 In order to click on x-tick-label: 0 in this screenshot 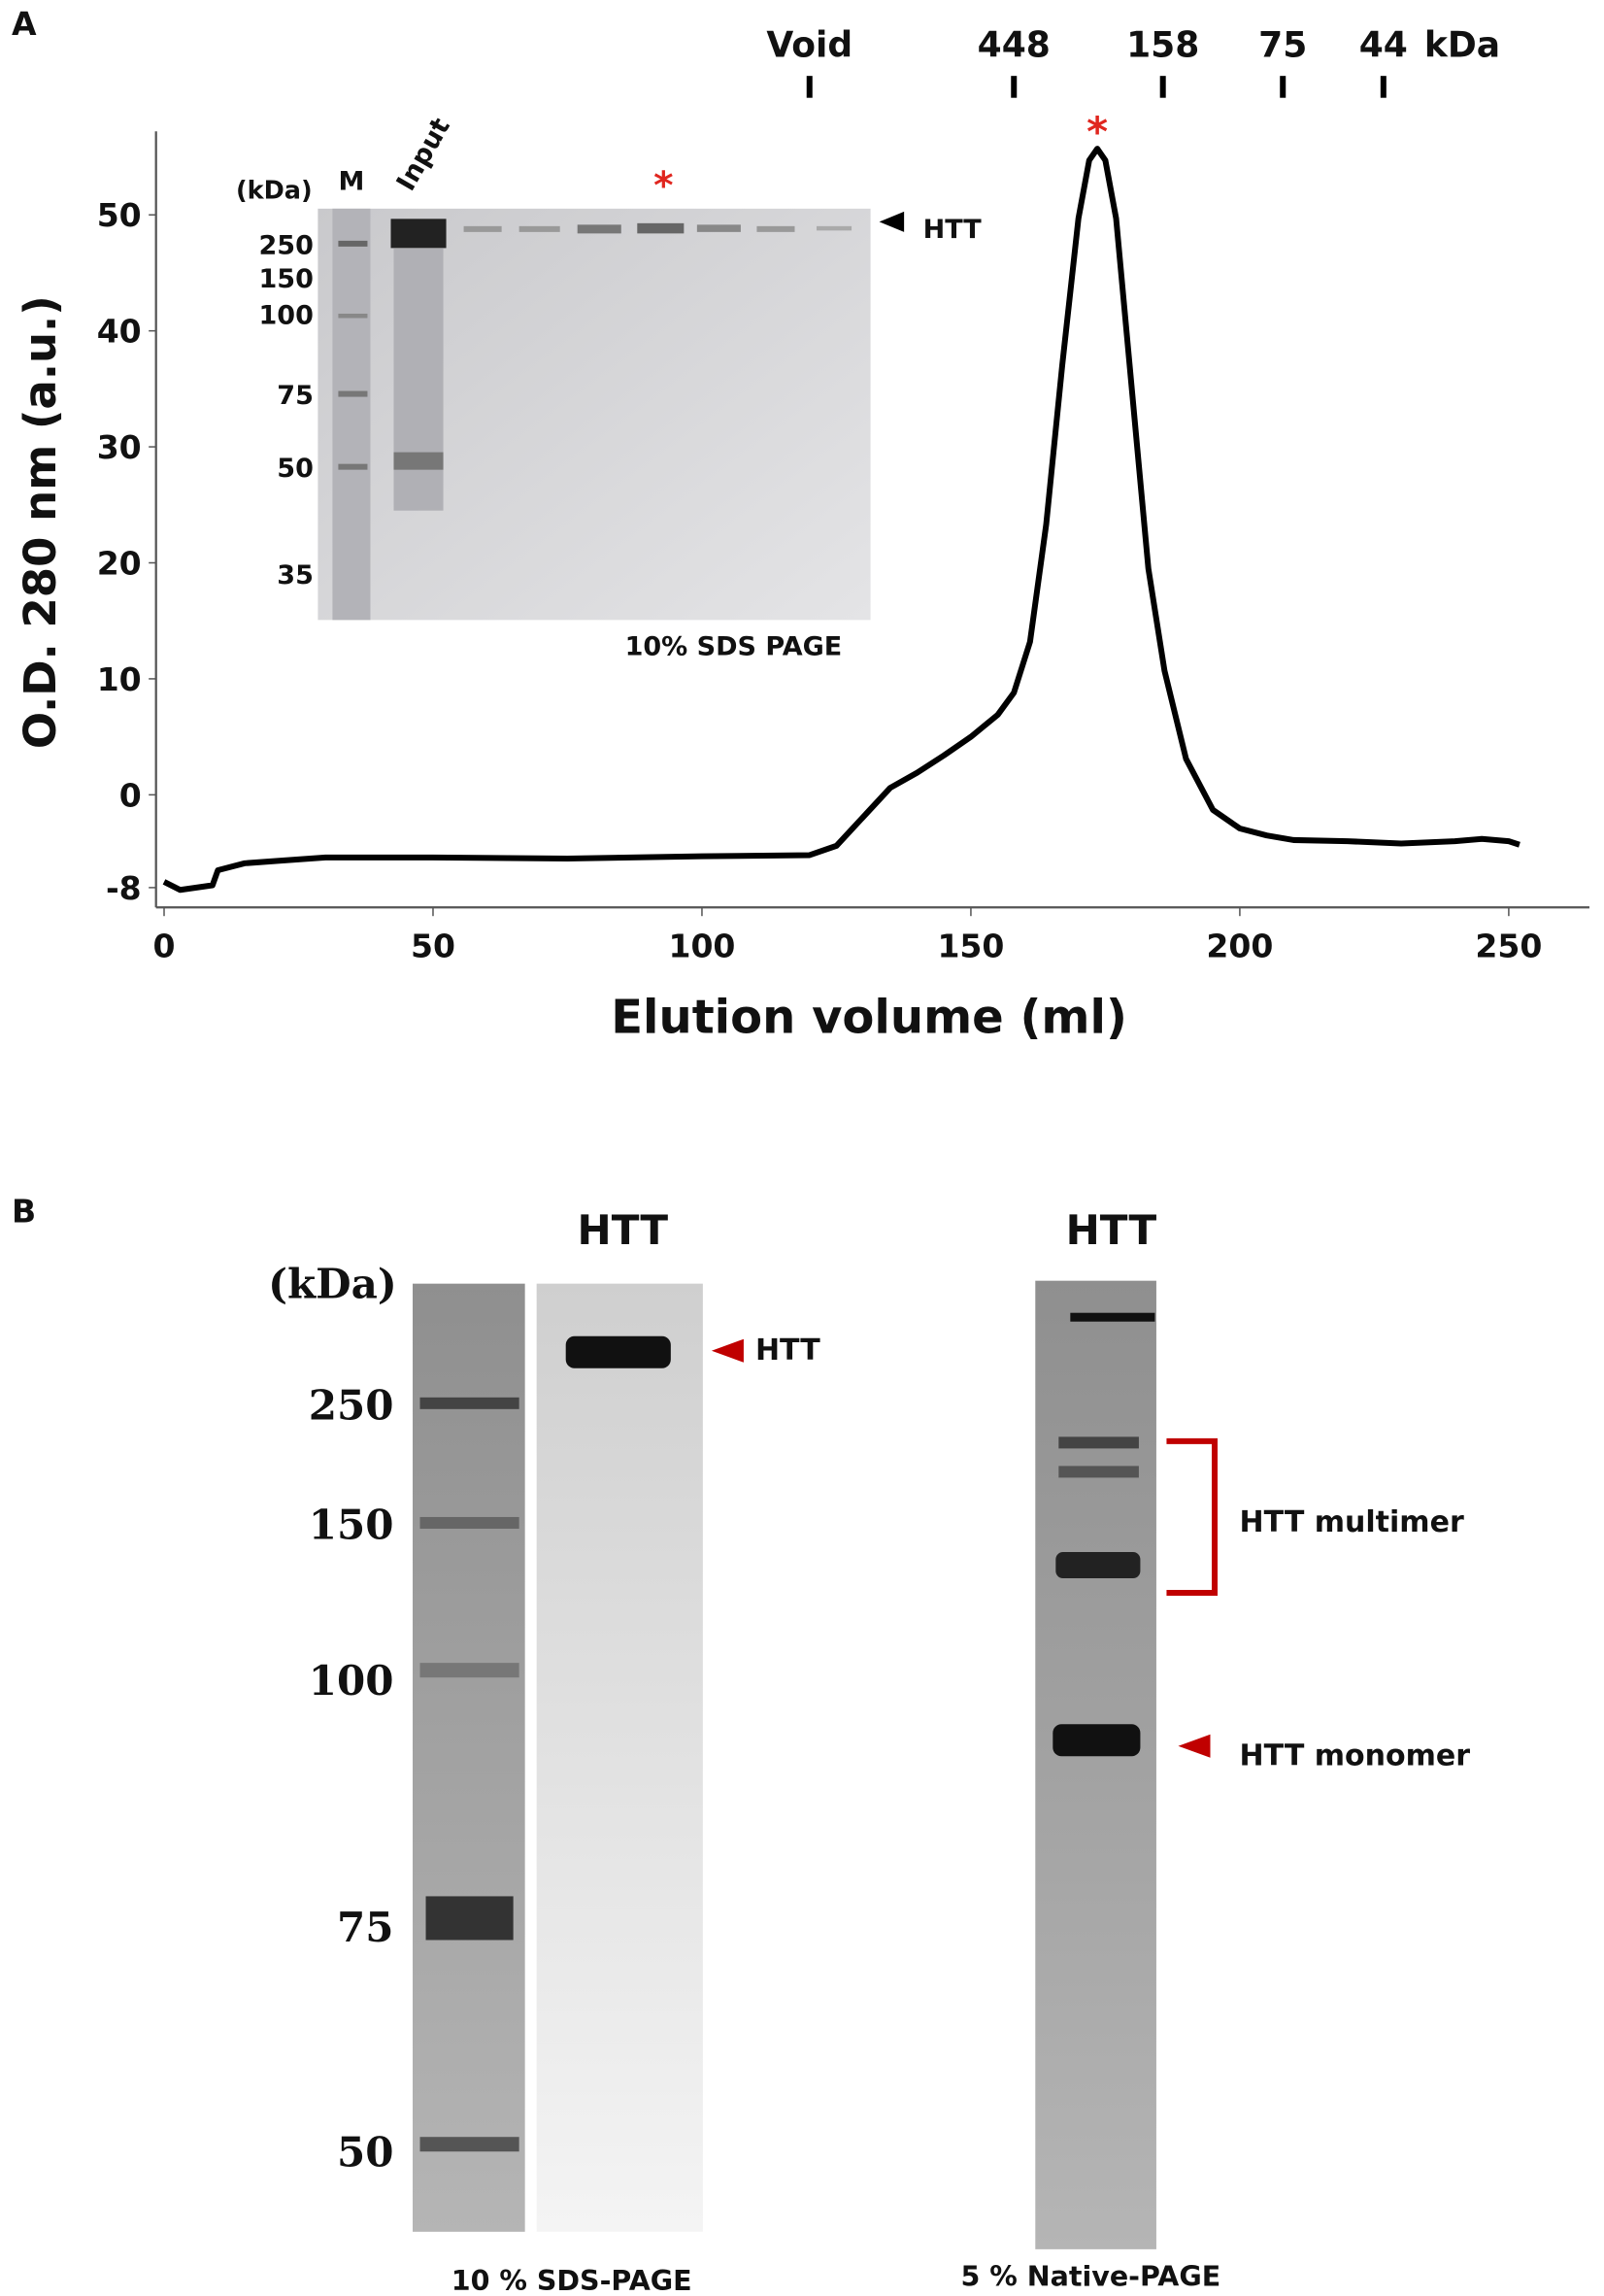, I will do `click(164, 946)`.